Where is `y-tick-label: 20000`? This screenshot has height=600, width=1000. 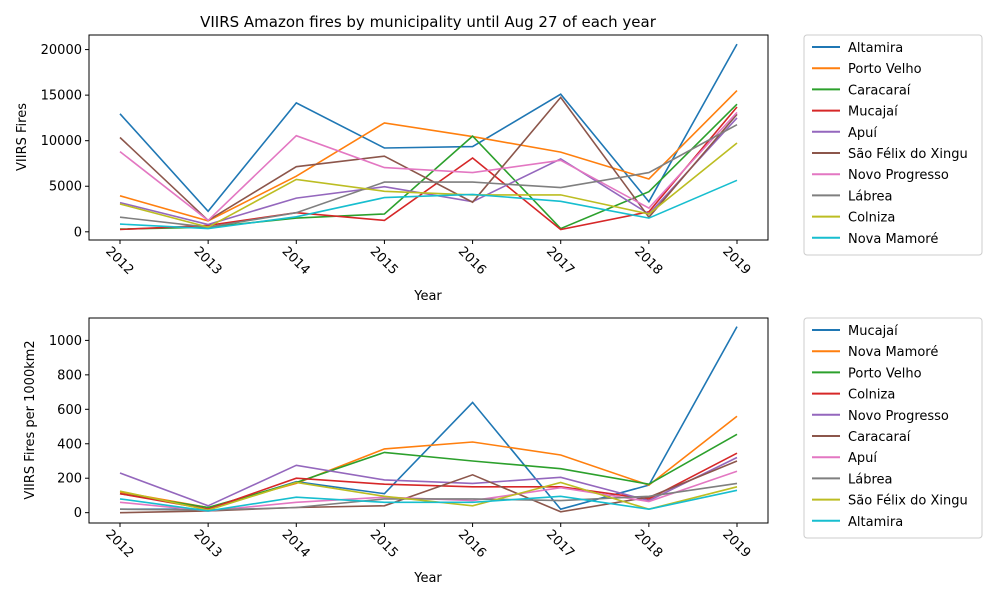 y-tick-label: 20000 is located at coordinates (61, 50).